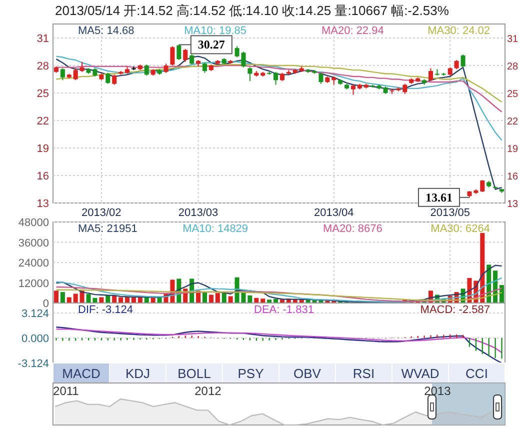  I want to click on y-tick-label: 16, so click(42, 176).